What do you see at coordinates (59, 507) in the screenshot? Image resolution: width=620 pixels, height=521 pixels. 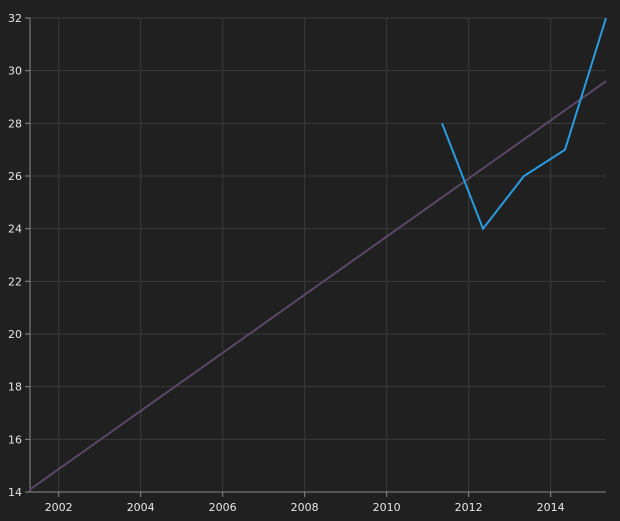 I see `x-tick-label: 2002` at bounding box center [59, 507].